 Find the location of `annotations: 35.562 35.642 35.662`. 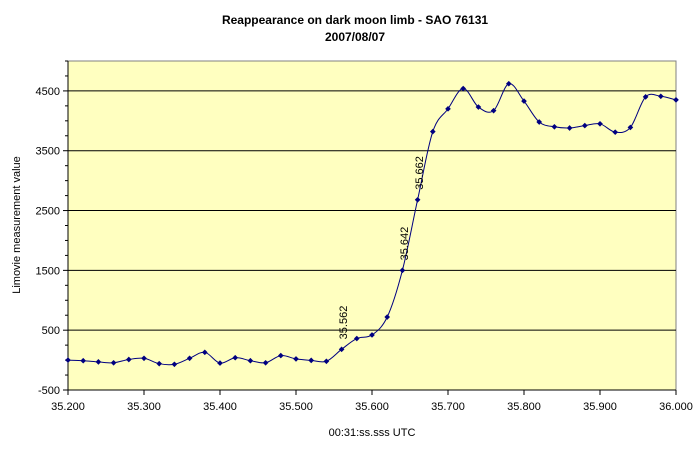

annotations: 35.562 35.642 35.662 is located at coordinates (382, 247).